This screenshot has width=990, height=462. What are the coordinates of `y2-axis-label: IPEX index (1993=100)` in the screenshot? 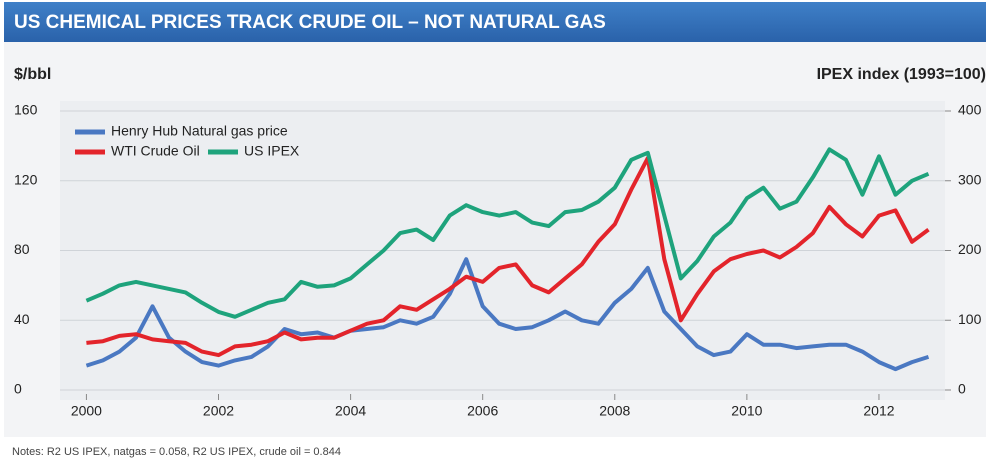 It's located at (901, 74).